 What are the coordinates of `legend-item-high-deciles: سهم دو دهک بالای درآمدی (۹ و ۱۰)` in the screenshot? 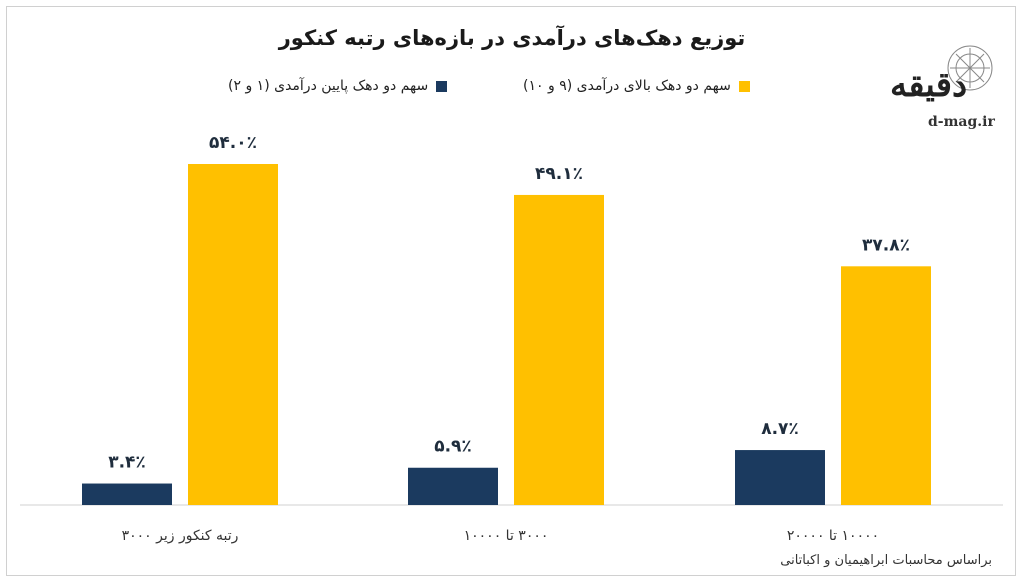 It's located at (636, 86).